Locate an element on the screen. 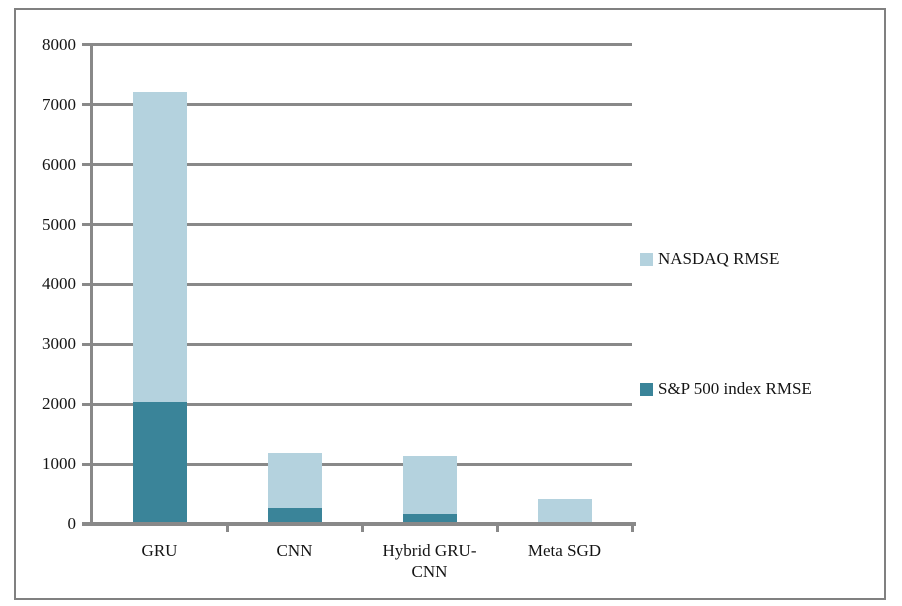 The height and width of the screenshot is (606, 902). legend-label-sp500: S&P 500 index RMSE is located at coordinates (735, 388).